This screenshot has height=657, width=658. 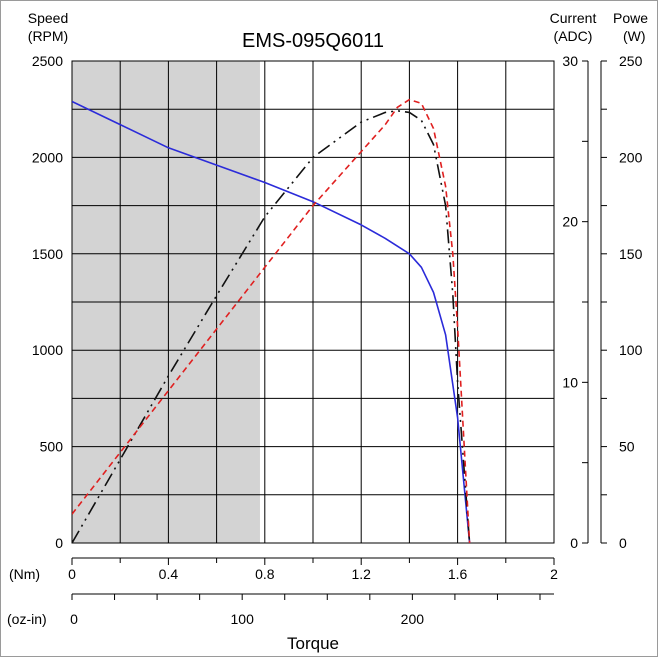 What do you see at coordinates (313, 643) in the screenshot?
I see `x-axis-title: Torque` at bounding box center [313, 643].